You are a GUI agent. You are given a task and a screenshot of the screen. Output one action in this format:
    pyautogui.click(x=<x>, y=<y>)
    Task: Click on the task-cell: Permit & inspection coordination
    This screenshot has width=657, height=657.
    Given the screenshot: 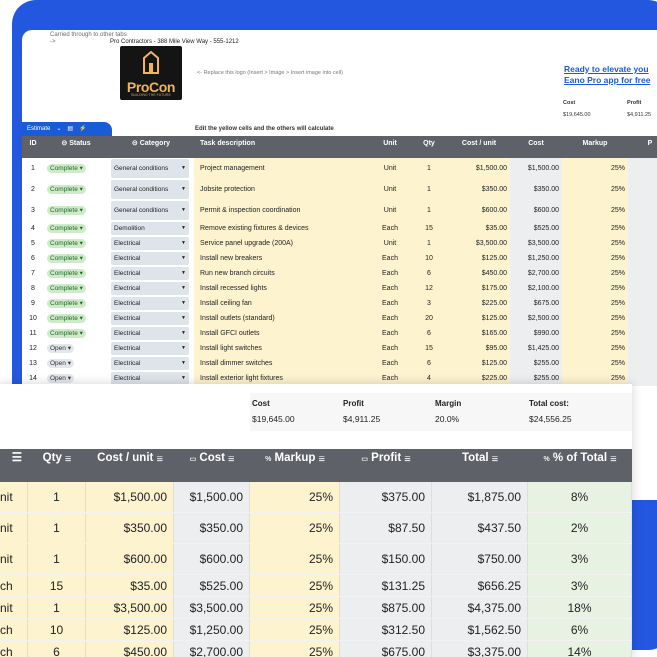 What is the action you would take?
    pyautogui.click(x=282, y=210)
    